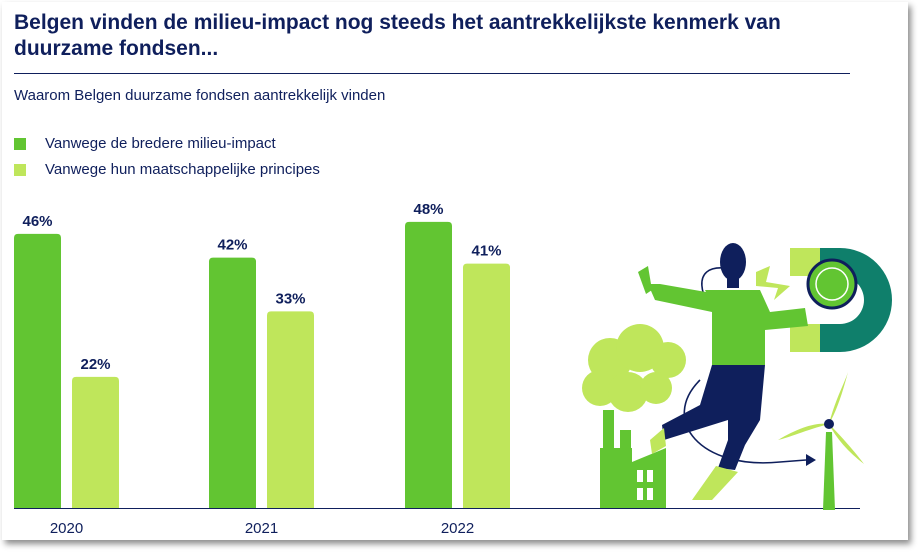  What do you see at coordinates (821, 441) in the screenshot?
I see `wind-turbine-icon` at bounding box center [821, 441].